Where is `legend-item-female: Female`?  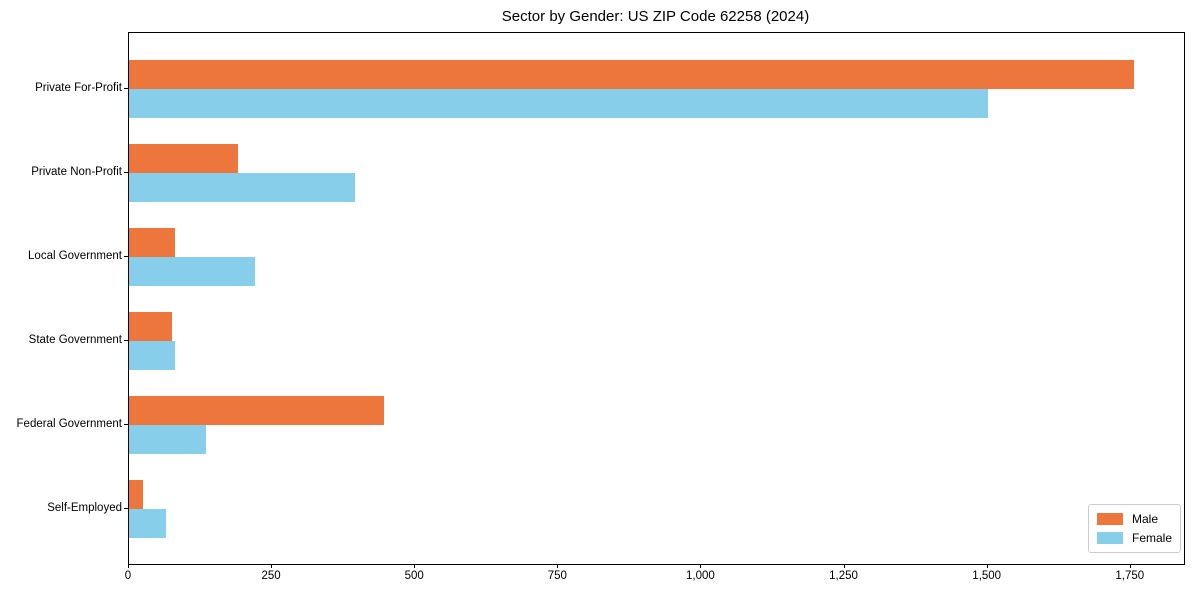
legend-item-female: Female is located at coordinates (1134, 538).